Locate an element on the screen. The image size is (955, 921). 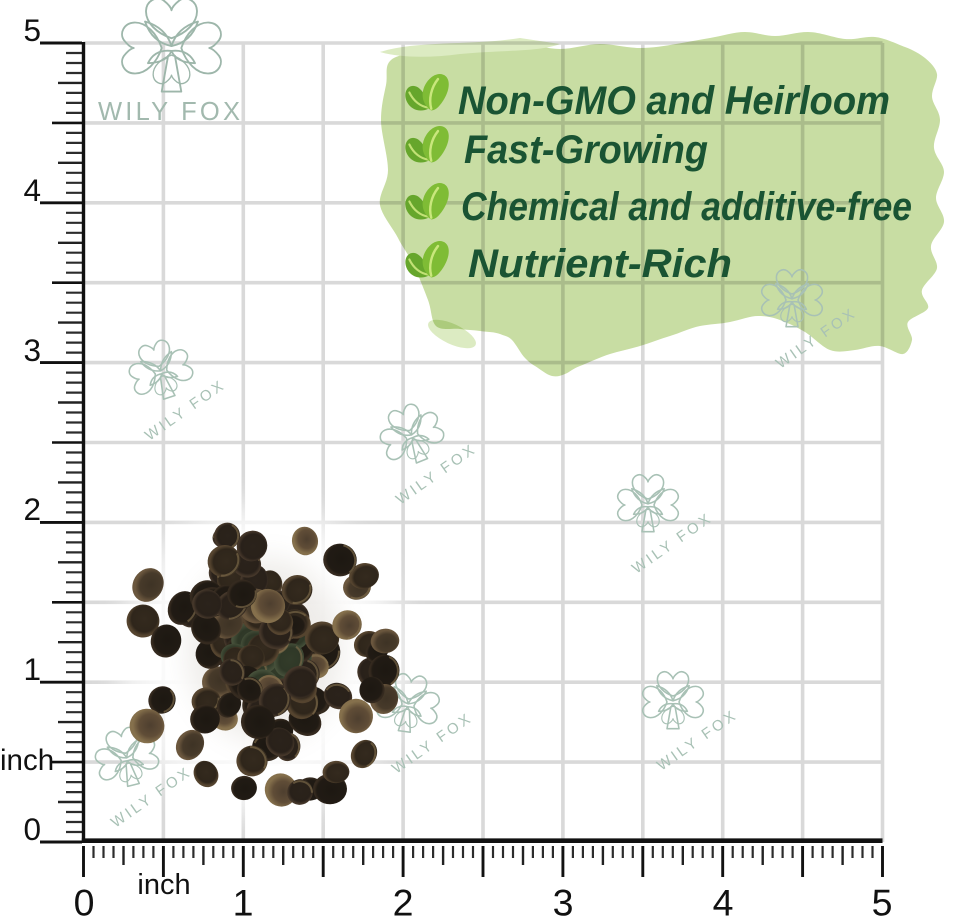
svg-text: Nutrient-Rich is located at coordinates (600, 264).